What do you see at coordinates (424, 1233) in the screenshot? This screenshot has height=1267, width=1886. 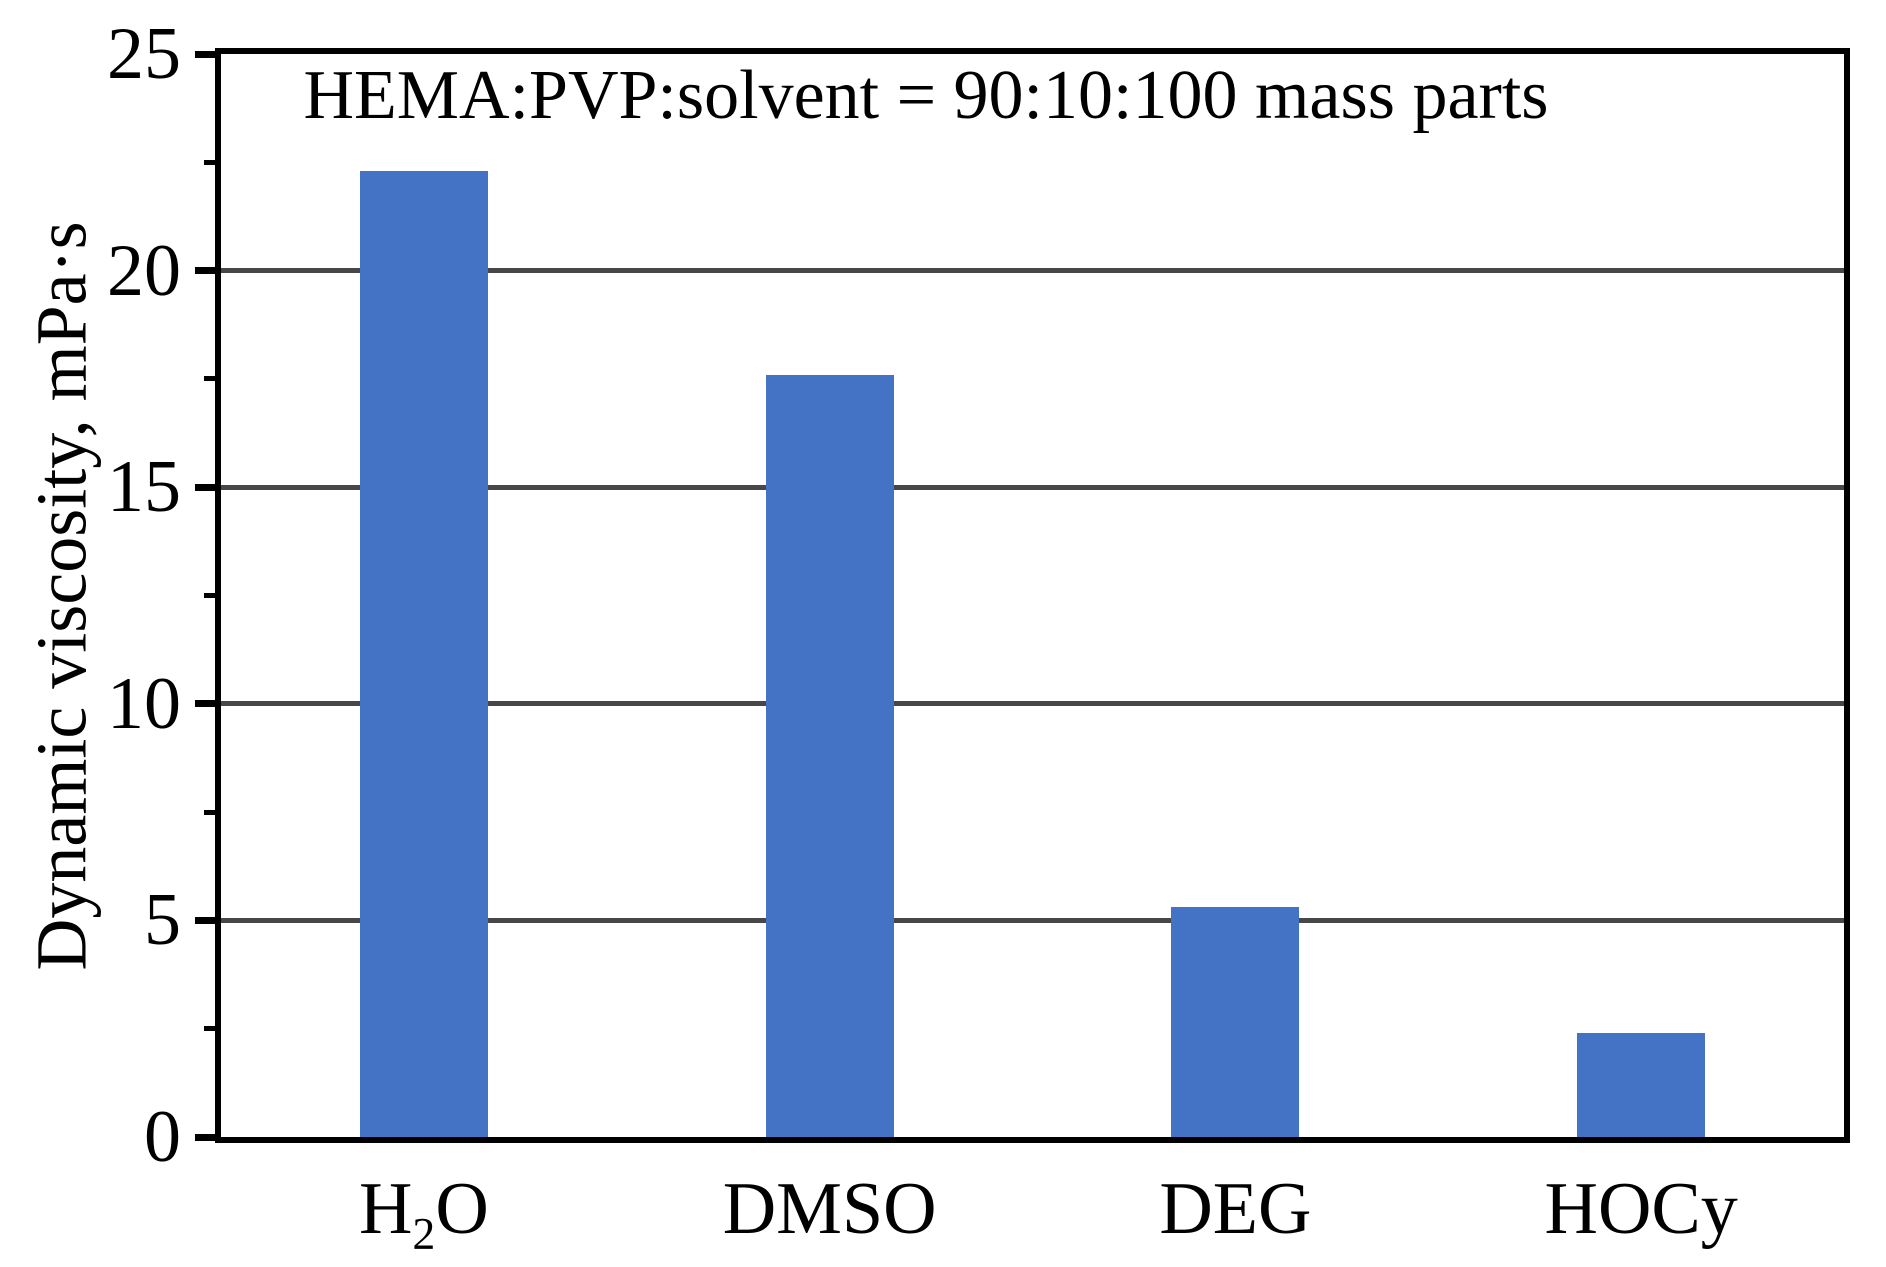 I see `x-label-subscript: 2` at bounding box center [424, 1233].